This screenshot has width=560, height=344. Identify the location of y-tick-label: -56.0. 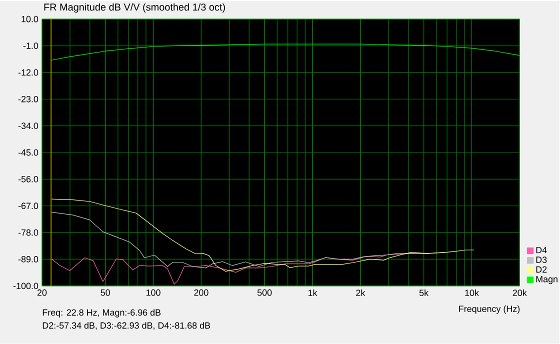
(28, 179).